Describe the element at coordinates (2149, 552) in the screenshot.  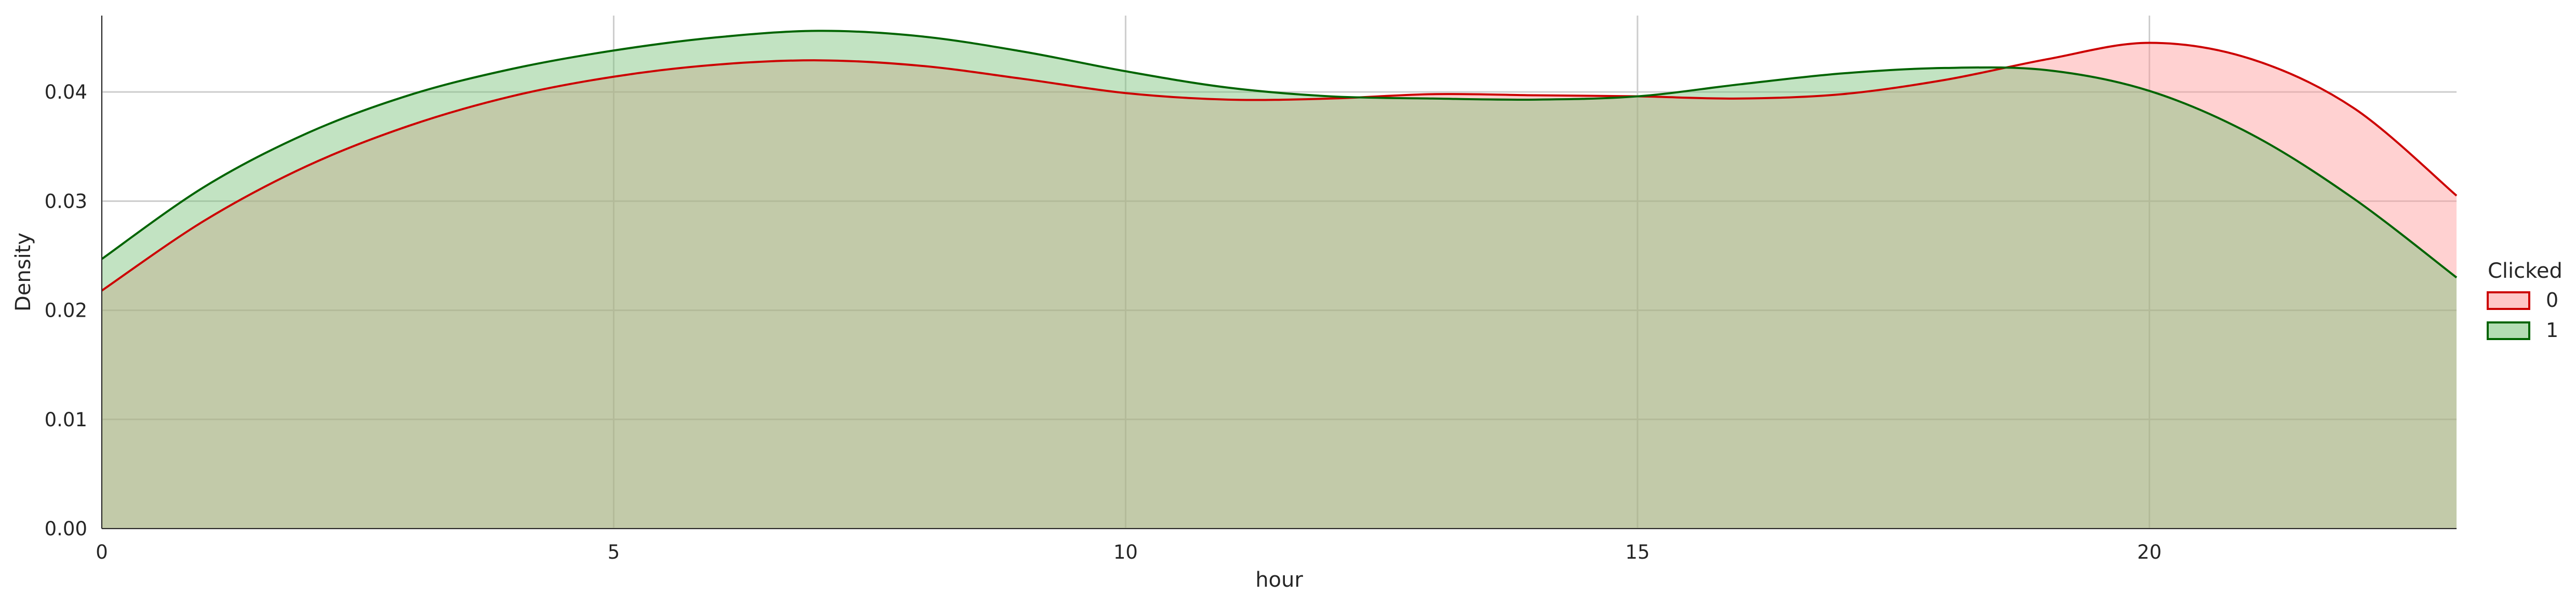
I see `x-tick-label-4: 20` at that location.